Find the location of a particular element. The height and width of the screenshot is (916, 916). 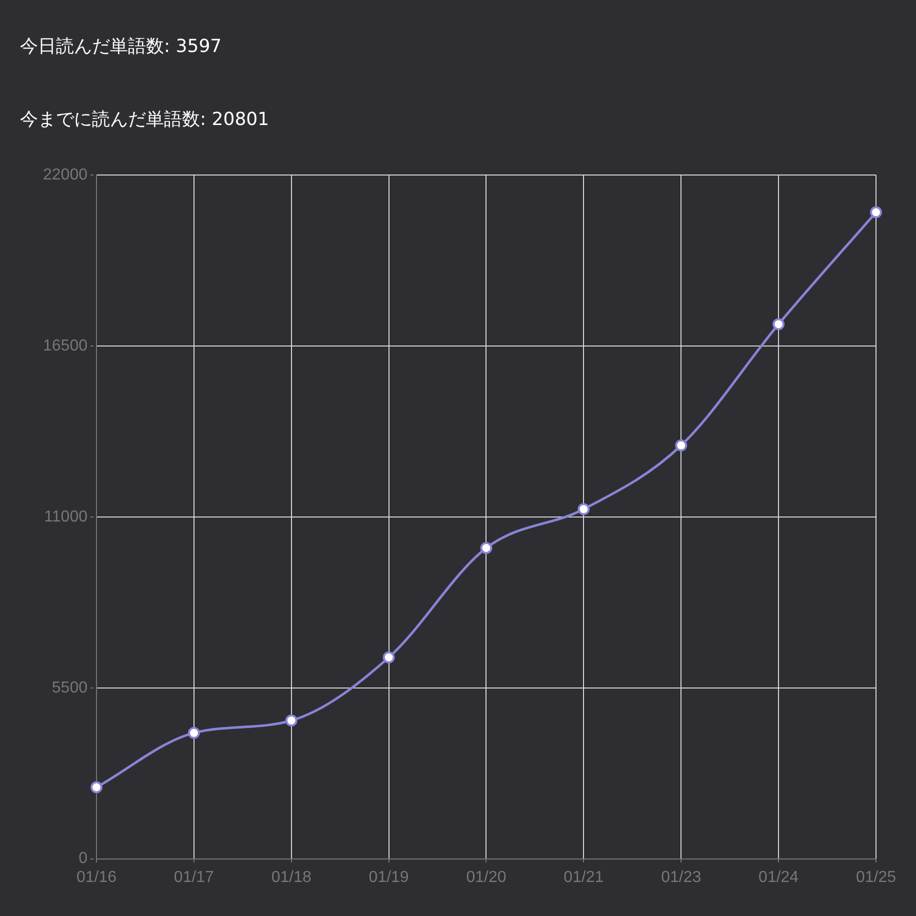

x-tick-label: 01/16 is located at coordinates (96, 877).